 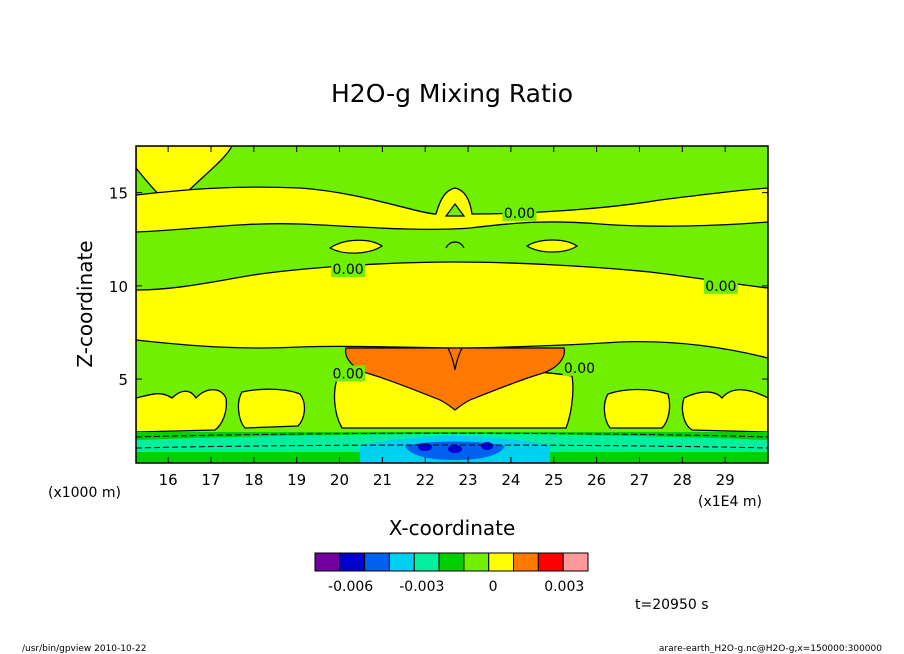 I want to click on colorbar-tick-label: -0.003, so click(x=421, y=587).